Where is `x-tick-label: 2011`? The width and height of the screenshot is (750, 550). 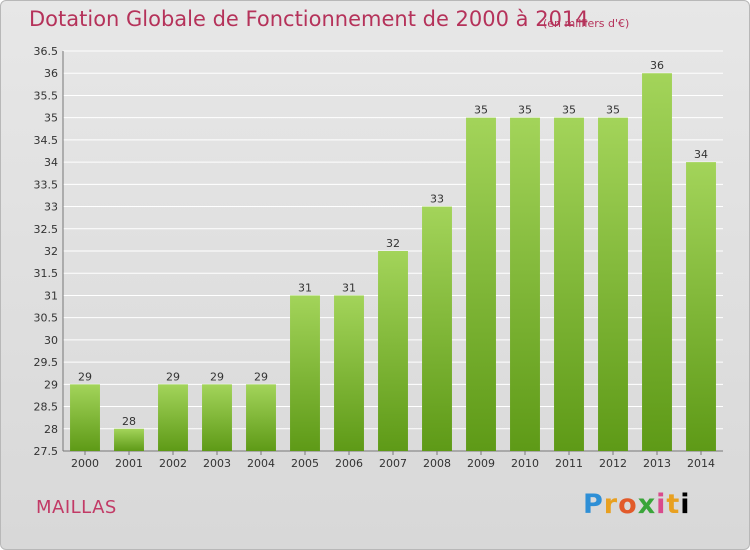
x-tick-label: 2011 is located at coordinates (569, 463).